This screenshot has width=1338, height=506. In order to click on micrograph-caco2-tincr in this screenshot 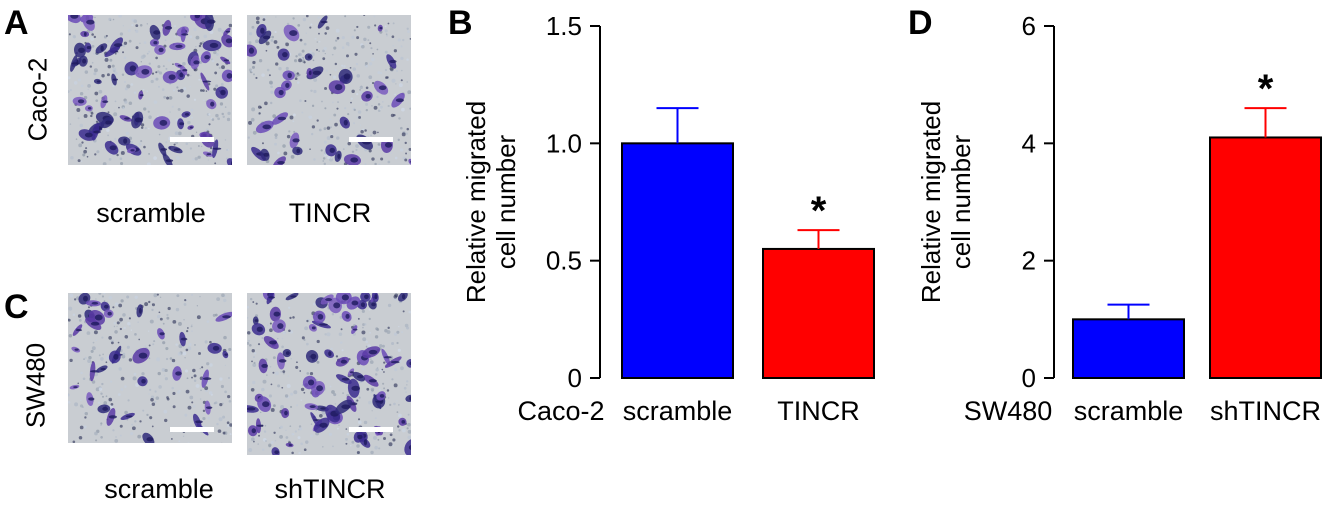, I will do `click(329, 90)`.